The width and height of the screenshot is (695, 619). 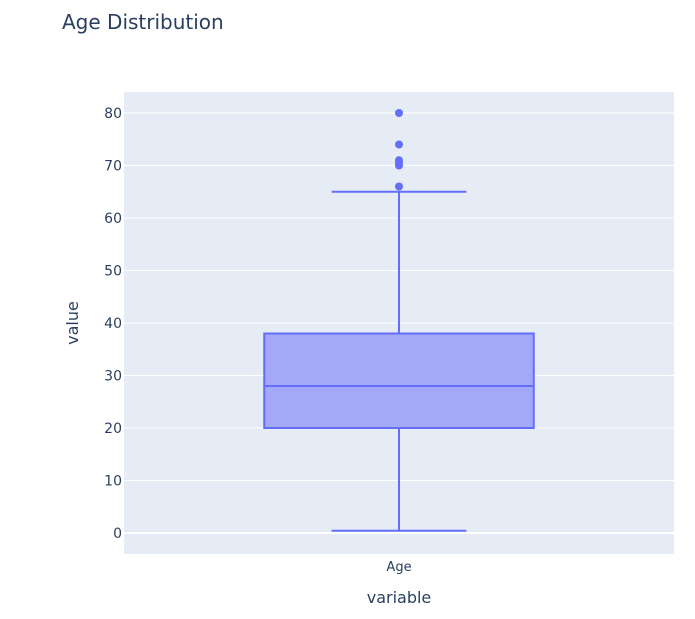 I want to click on iqr-box, so click(x=399, y=380).